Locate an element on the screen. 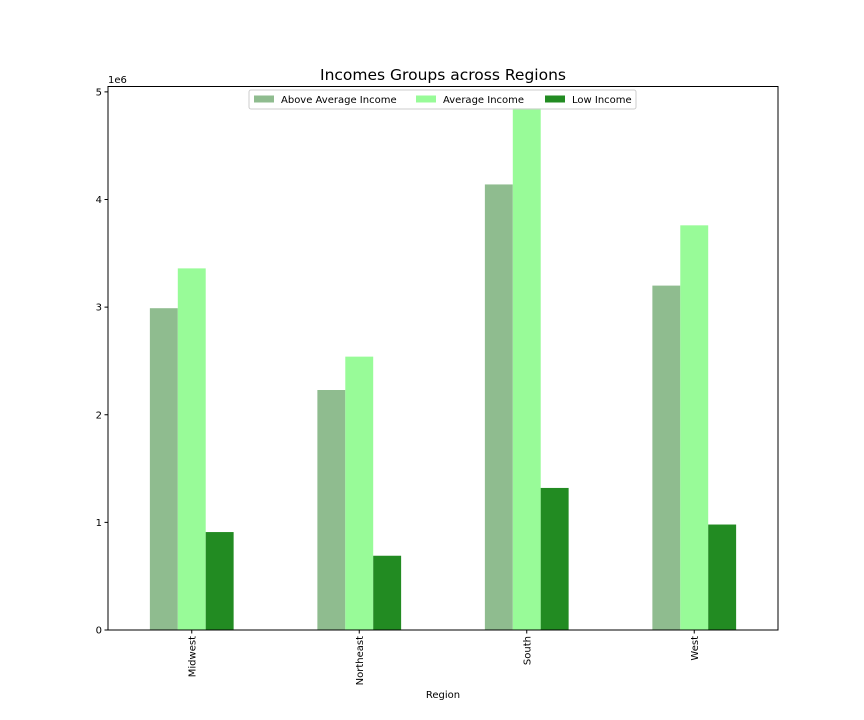 The height and width of the screenshot is (720, 864). y-tick-label: 2 is located at coordinates (99, 415).